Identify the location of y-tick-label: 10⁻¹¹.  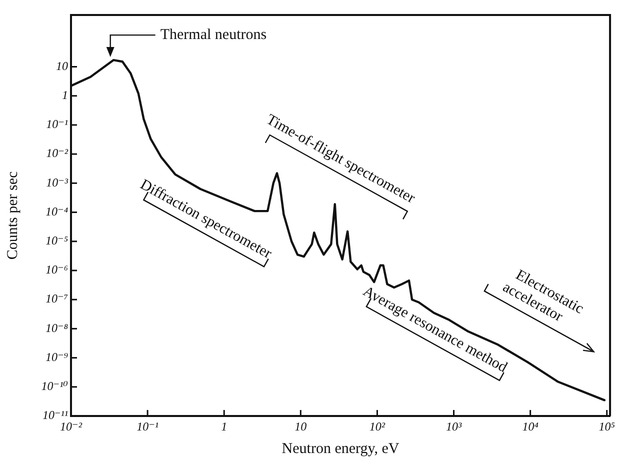
(55, 415).